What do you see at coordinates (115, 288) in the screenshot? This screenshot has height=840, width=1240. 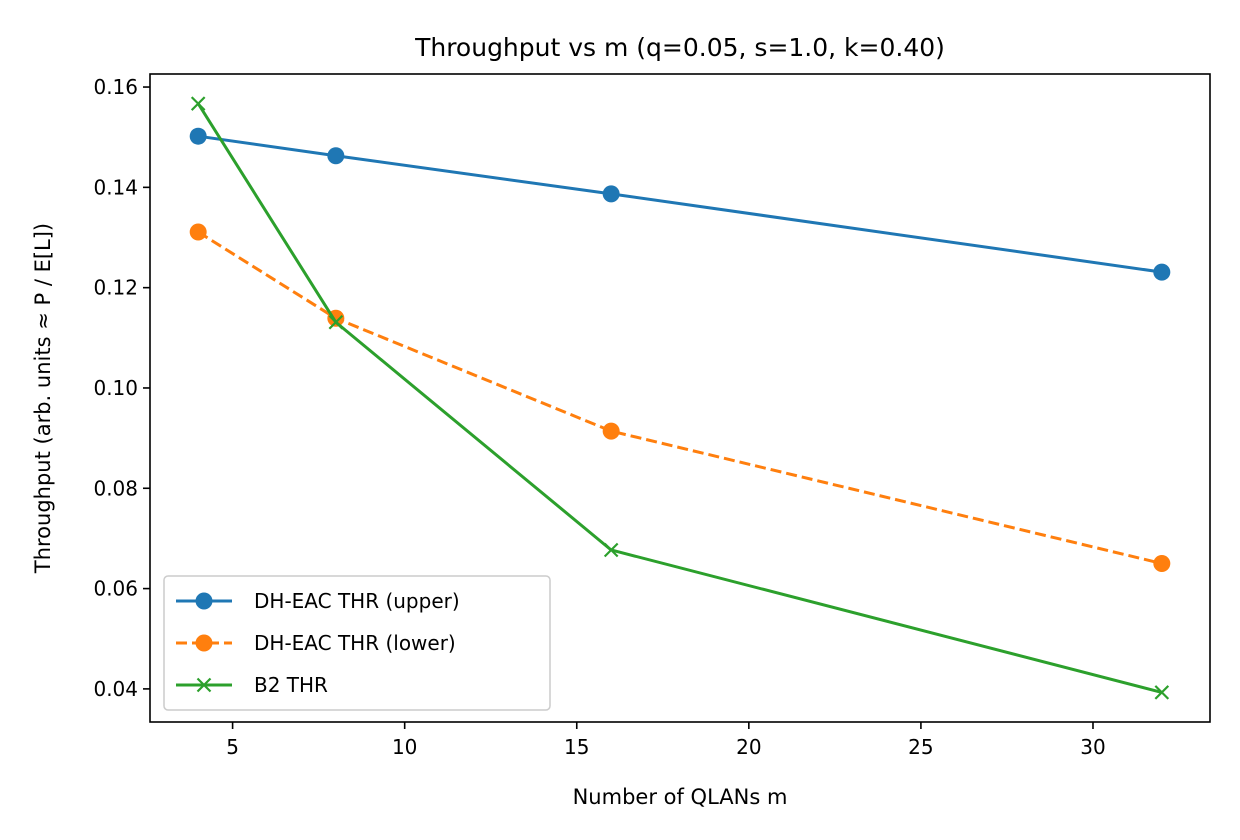 I see `y-tick-label: 0.12` at bounding box center [115, 288].